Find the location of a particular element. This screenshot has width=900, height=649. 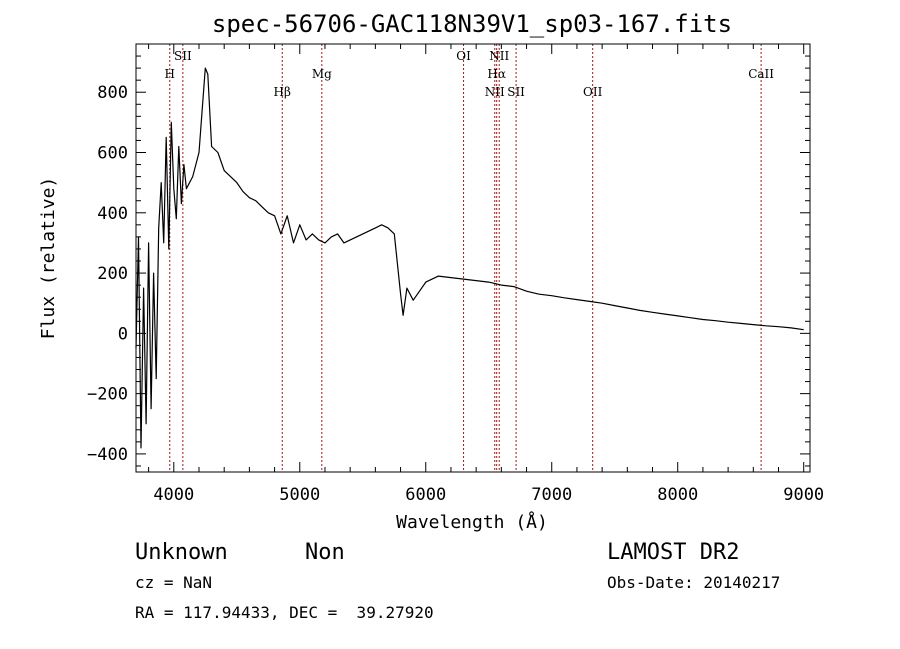

x-tick-label: 6000 is located at coordinates (425, 495).